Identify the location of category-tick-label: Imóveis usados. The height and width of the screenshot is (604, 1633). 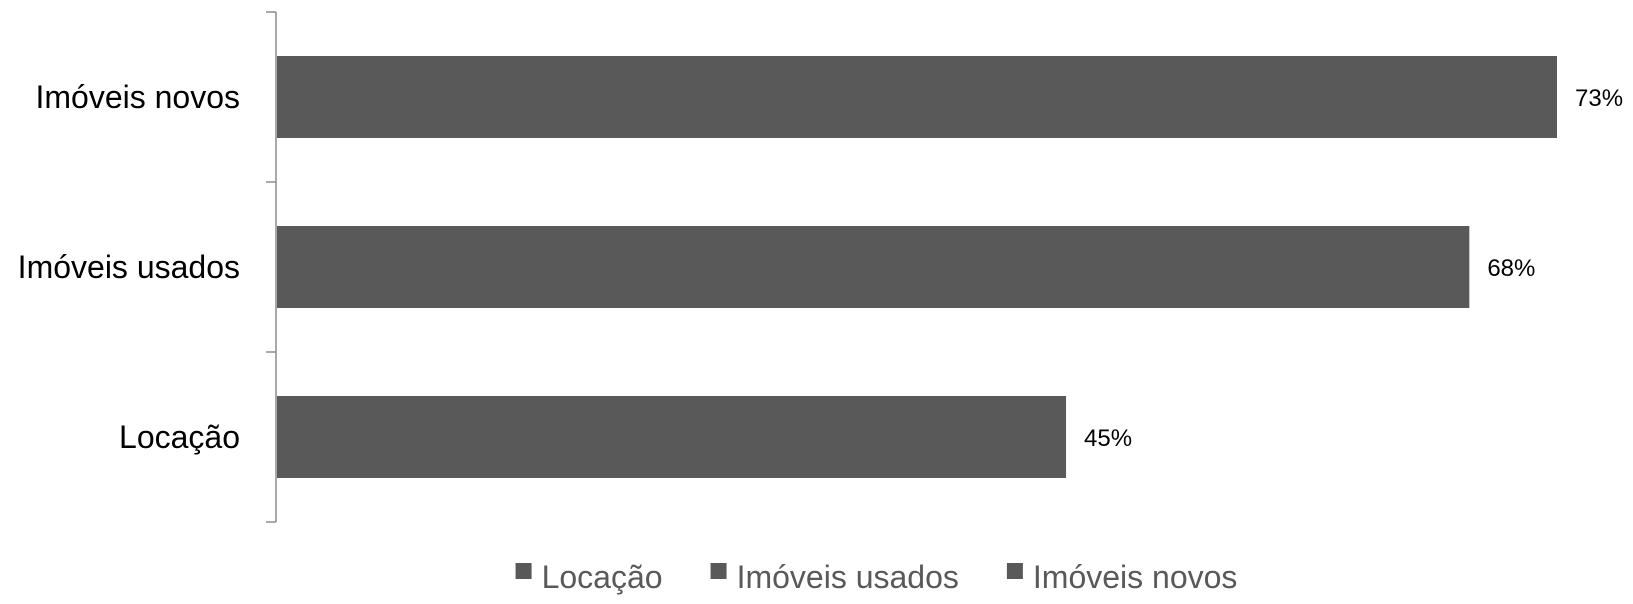
(129, 267).